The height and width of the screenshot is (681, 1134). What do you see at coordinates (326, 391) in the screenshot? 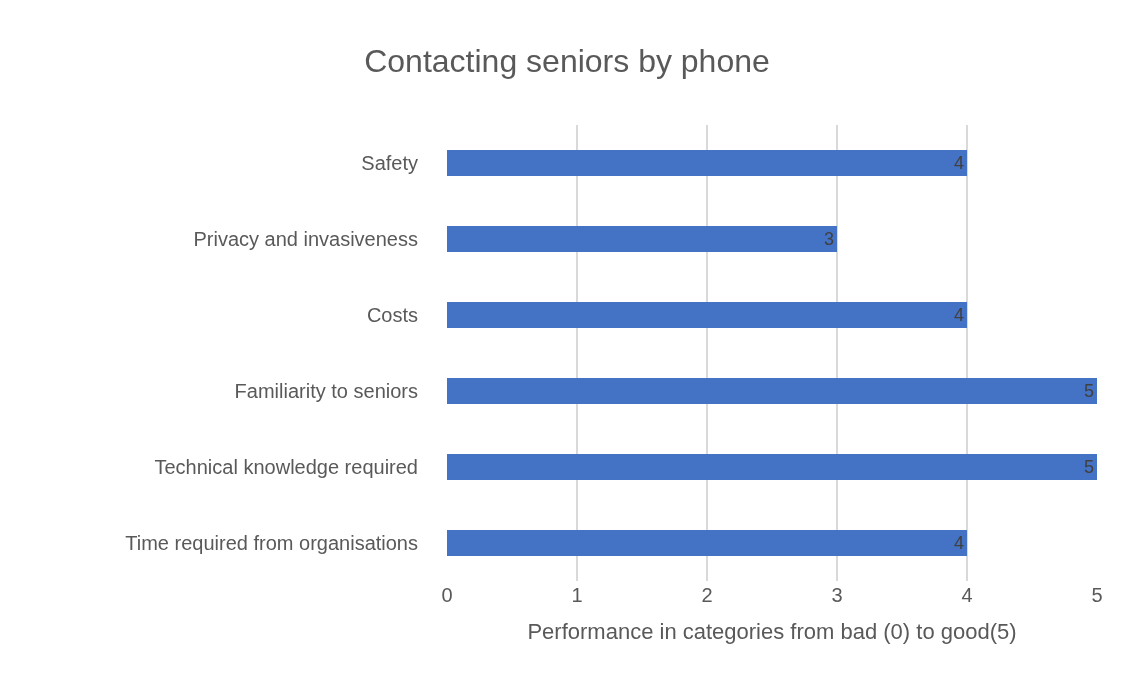
I see `y-tick-label: Familiarity to seniors` at bounding box center [326, 391].